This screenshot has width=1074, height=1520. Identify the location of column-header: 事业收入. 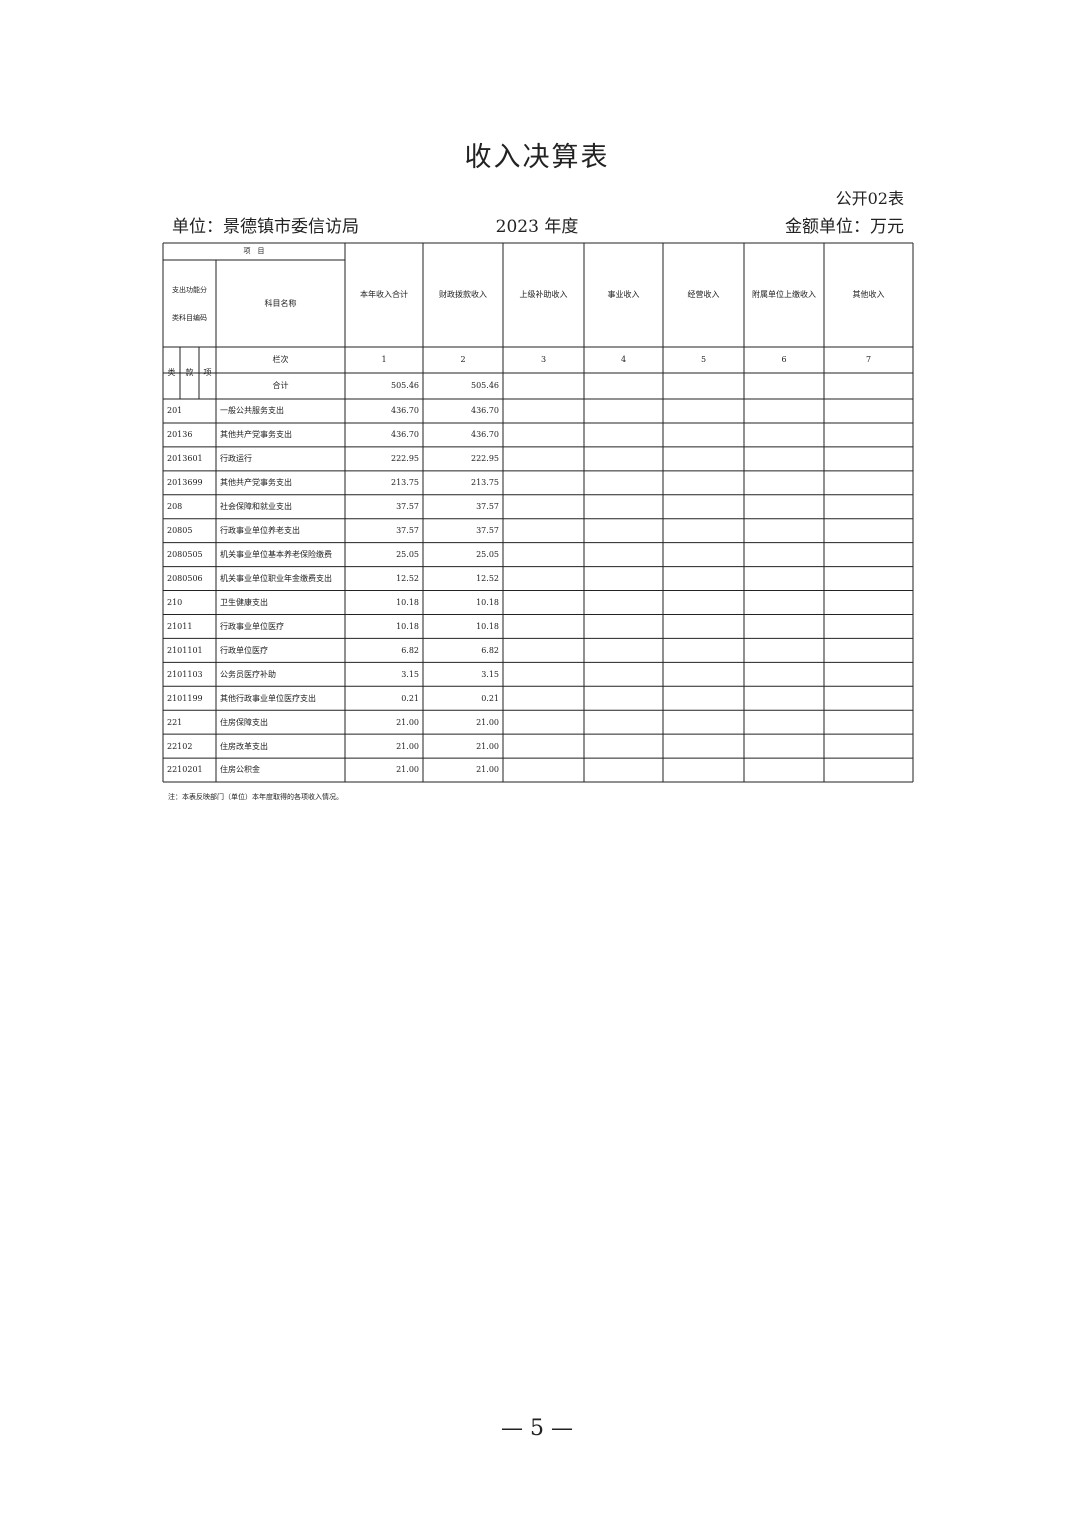
(623, 295).